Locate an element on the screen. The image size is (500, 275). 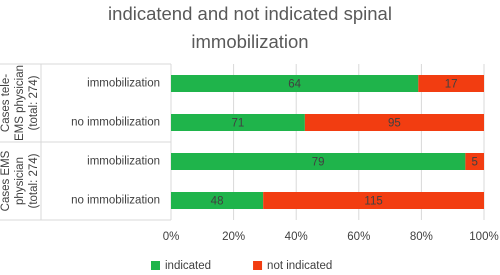
group-label: Cases tele- is located at coordinates (6, 103).